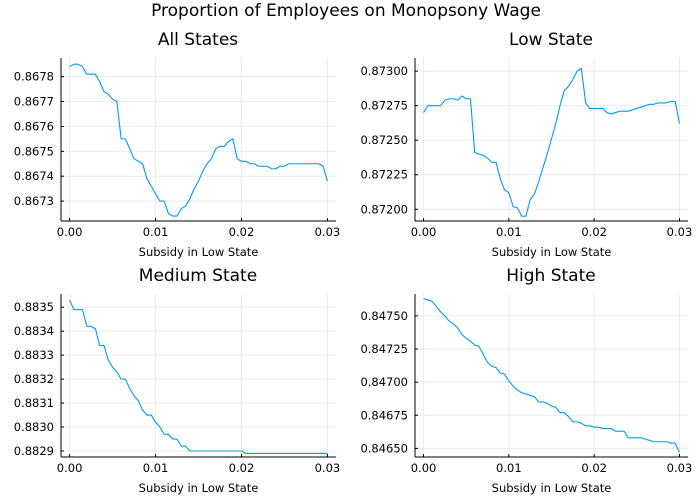  I want to click on panel-title: Medium State, so click(198, 276).